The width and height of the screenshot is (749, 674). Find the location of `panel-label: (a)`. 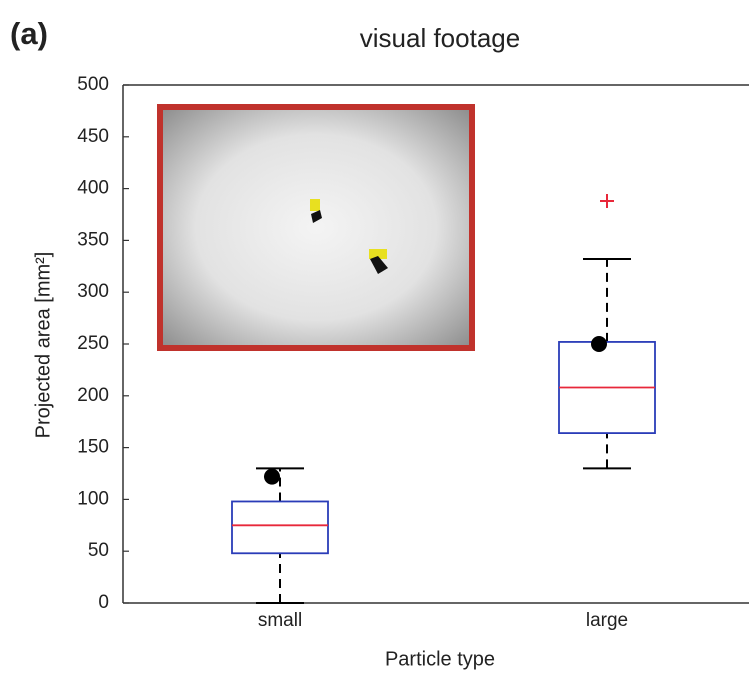

panel-label: (a) is located at coordinates (29, 33).